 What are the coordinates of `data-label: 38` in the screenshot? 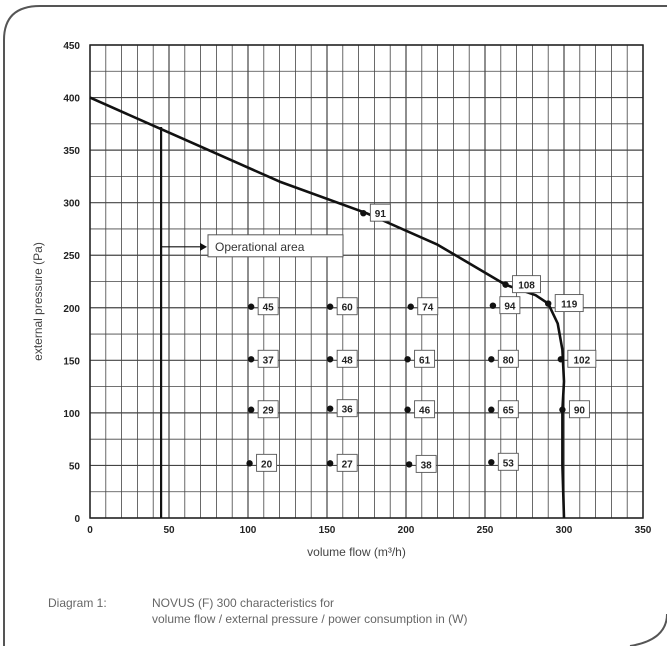 It's located at (427, 465).